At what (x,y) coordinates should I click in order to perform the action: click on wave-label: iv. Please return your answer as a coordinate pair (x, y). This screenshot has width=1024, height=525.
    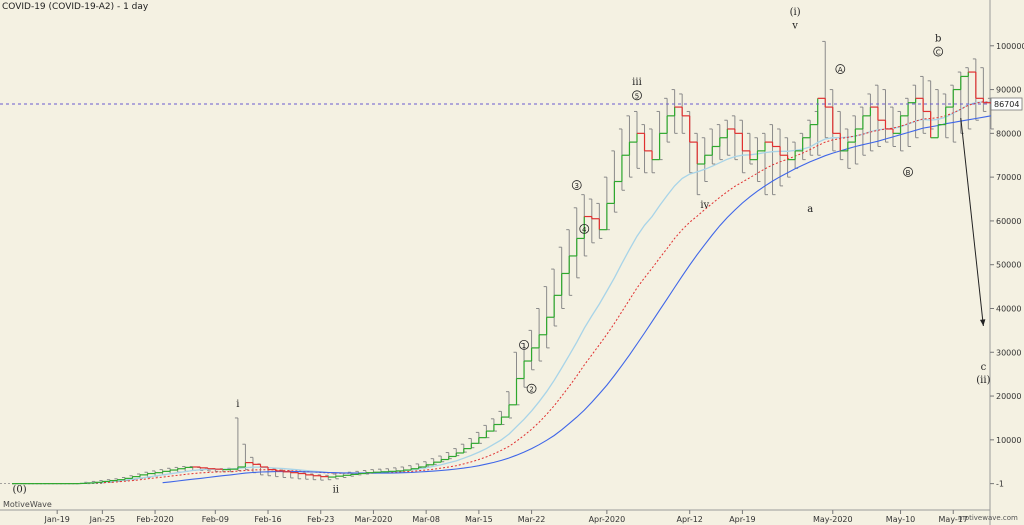
    Looking at the image, I should click on (704, 205).